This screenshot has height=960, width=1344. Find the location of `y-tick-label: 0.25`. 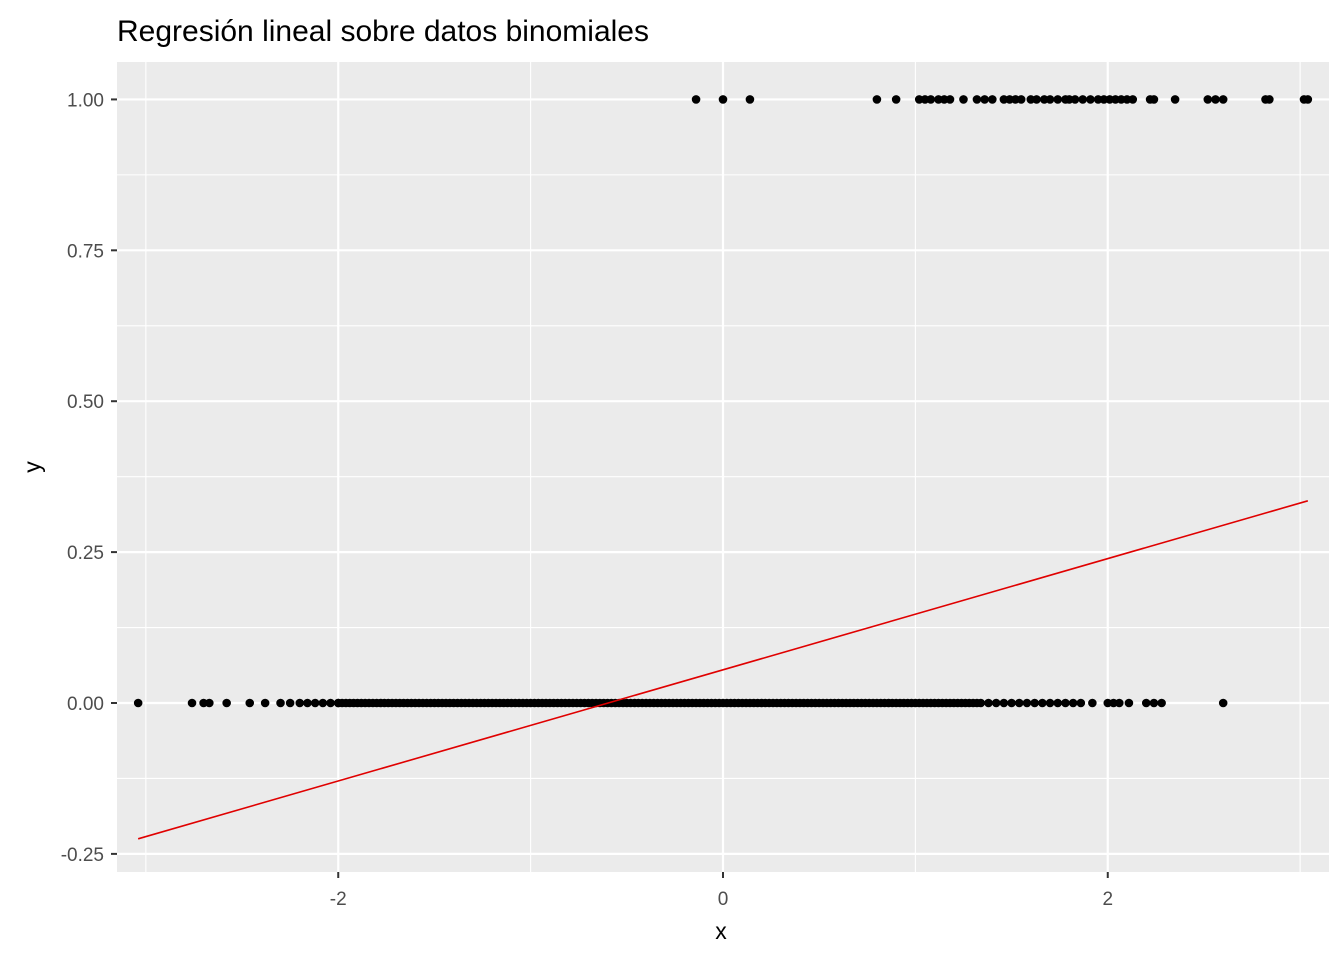

y-tick-label: 0.25 is located at coordinates (85, 553).